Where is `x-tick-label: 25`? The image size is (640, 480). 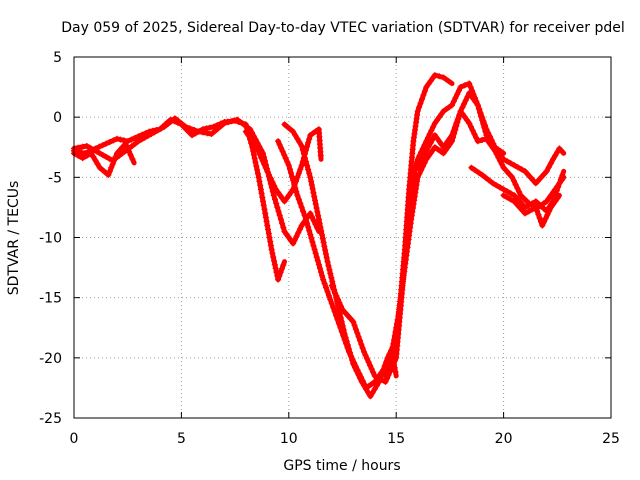 x-tick-label: 25 is located at coordinates (611, 439).